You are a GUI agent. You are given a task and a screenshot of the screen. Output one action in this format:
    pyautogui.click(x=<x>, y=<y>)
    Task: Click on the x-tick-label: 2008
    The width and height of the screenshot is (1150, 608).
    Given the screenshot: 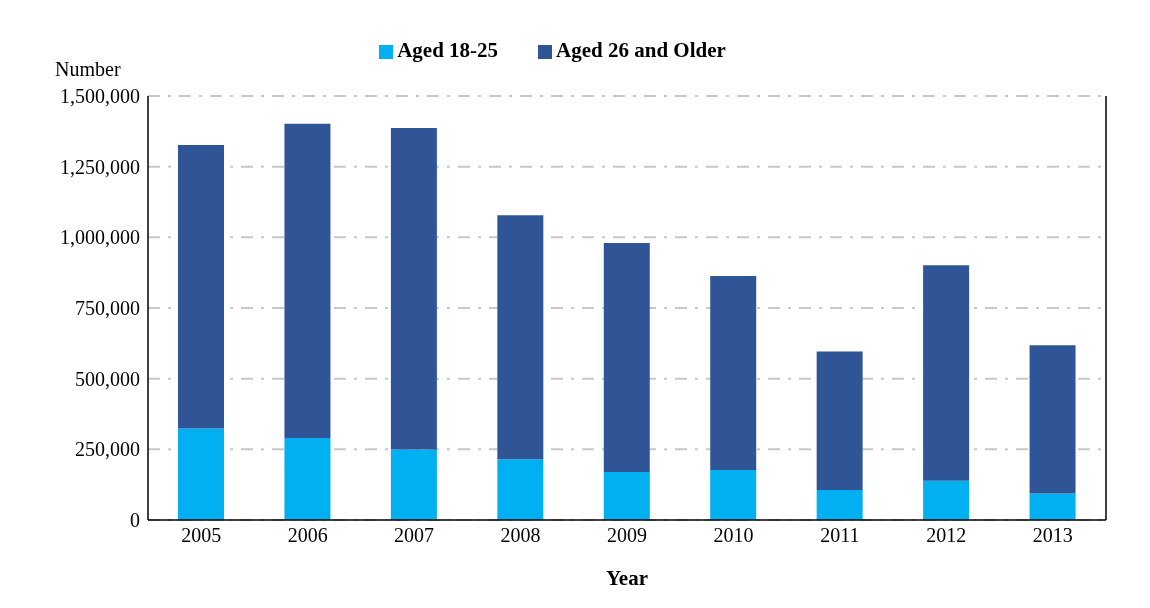 What is the action you would take?
    pyautogui.click(x=520, y=535)
    